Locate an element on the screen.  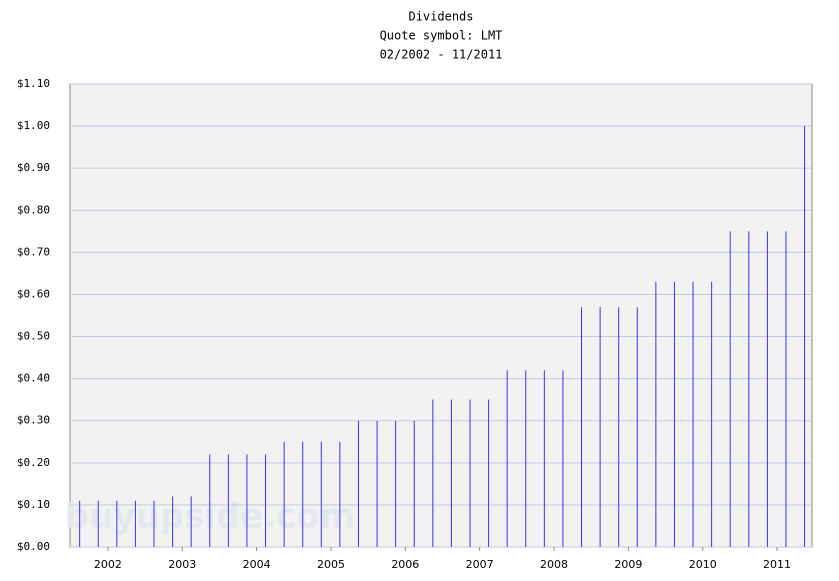
y-tick-label: $1.10 is located at coordinates (33, 83).